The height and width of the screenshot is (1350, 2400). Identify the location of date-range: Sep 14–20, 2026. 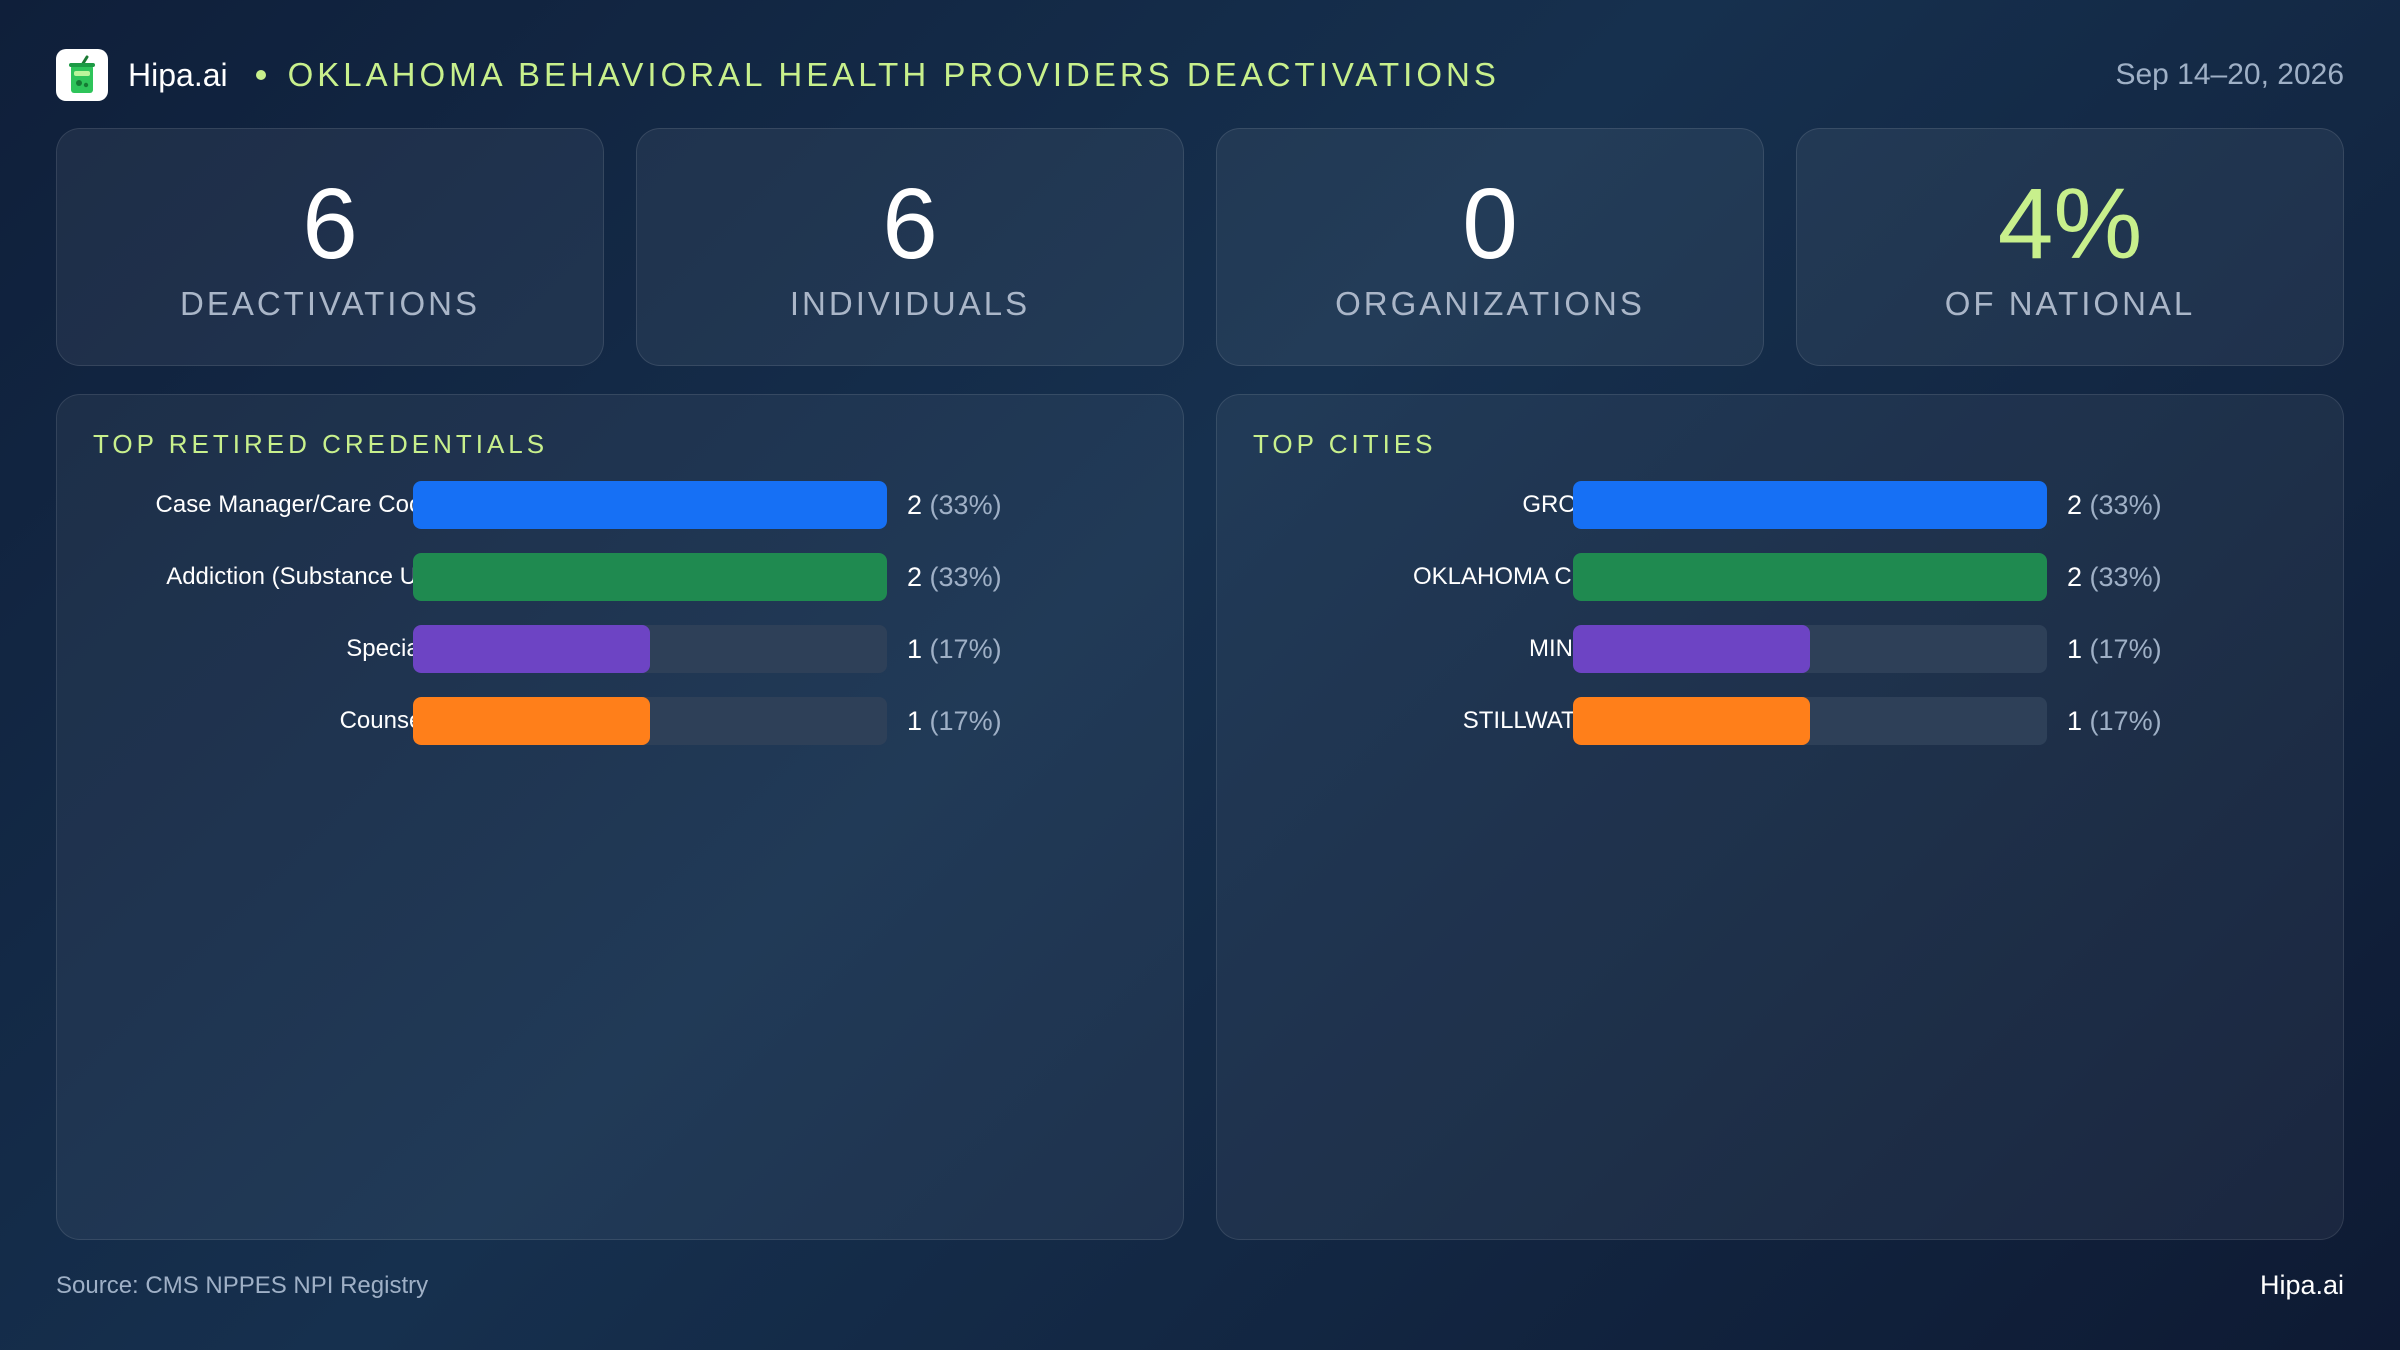
(2229, 74).